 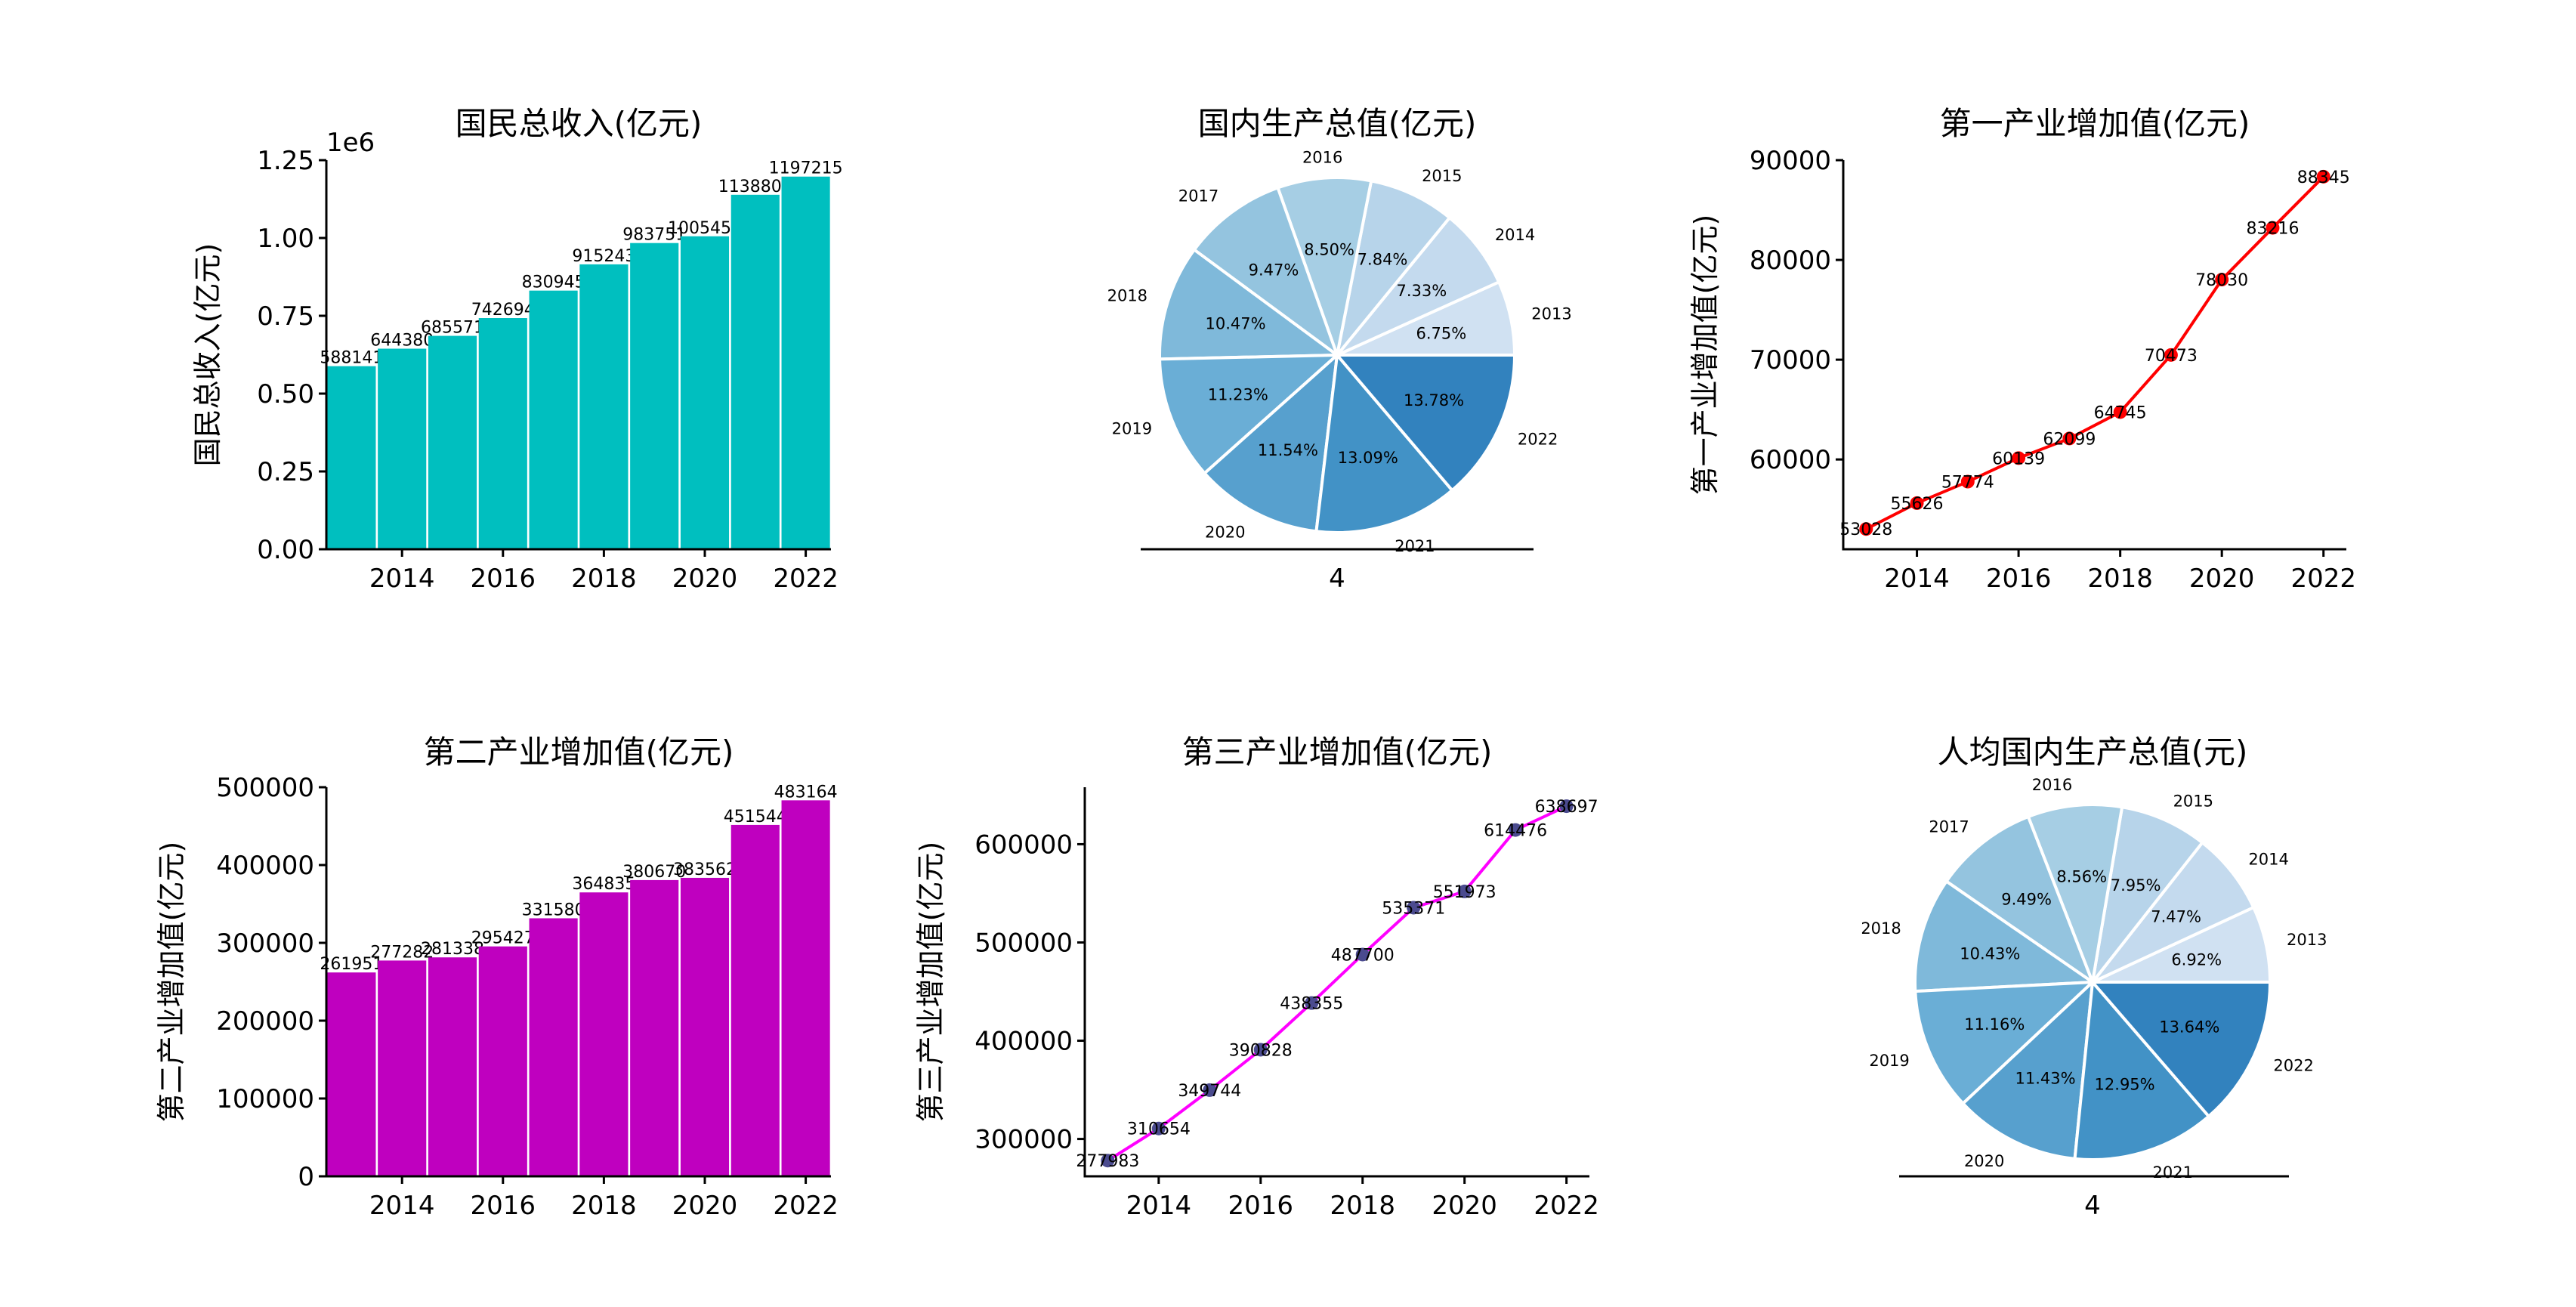 What do you see at coordinates (1023, 845) in the screenshot?
I see `y-tick-label: 600000` at bounding box center [1023, 845].